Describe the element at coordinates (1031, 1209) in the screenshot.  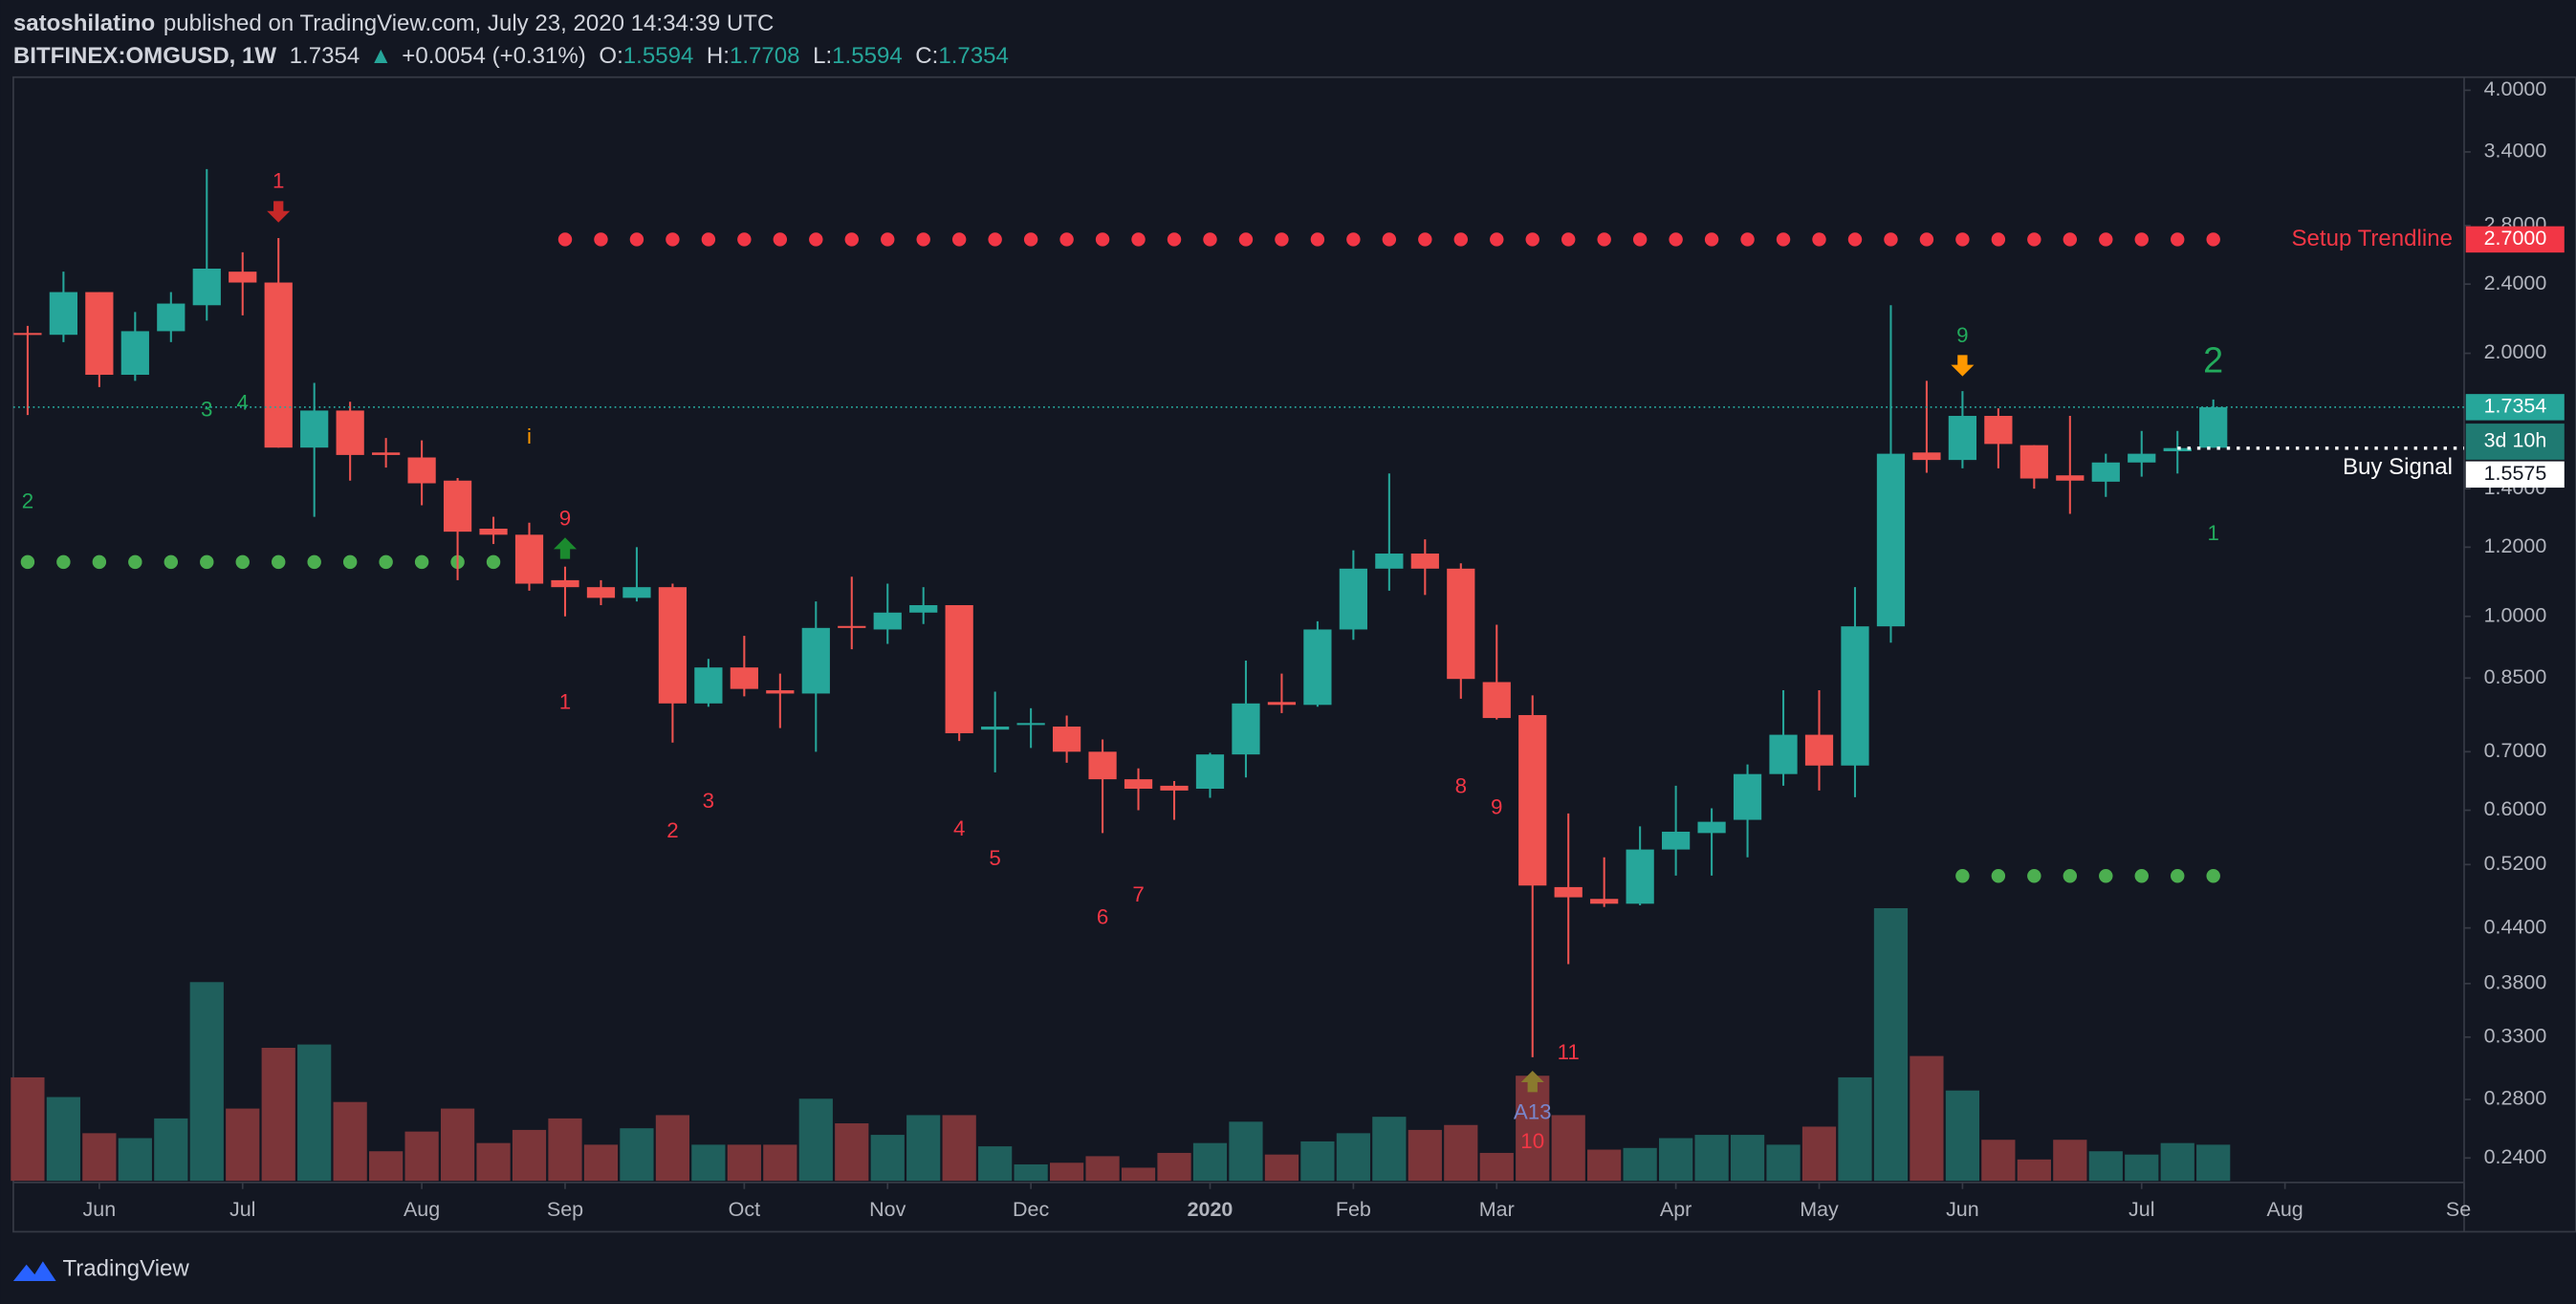
I see `x-tick-label: Dec` at that location.